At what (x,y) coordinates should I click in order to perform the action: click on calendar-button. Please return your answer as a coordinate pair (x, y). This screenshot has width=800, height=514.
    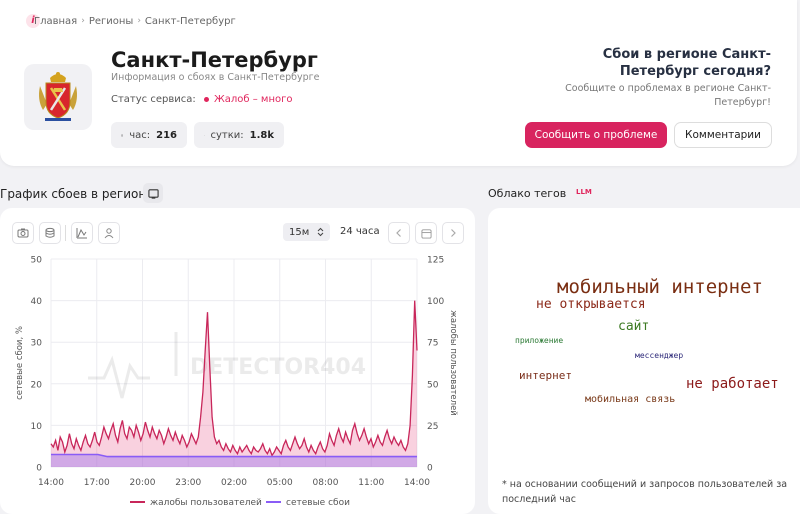
    Looking at the image, I should click on (426, 233).